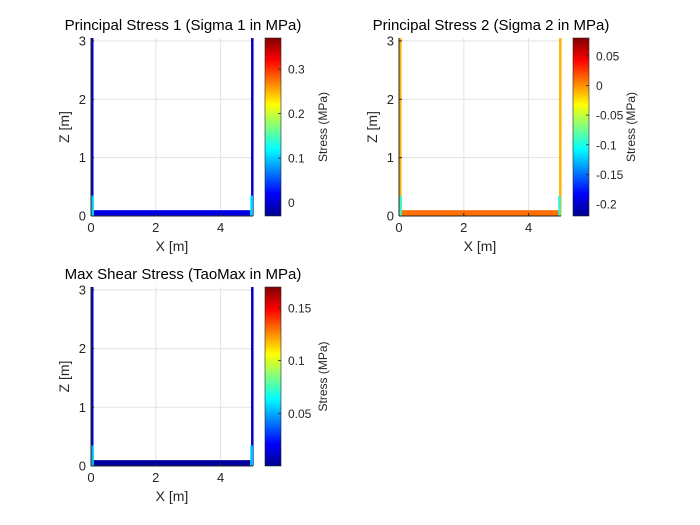 This screenshot has width=700, height=525. I want to click on colorbar-tick-label: 0.3, so click(296, 70).